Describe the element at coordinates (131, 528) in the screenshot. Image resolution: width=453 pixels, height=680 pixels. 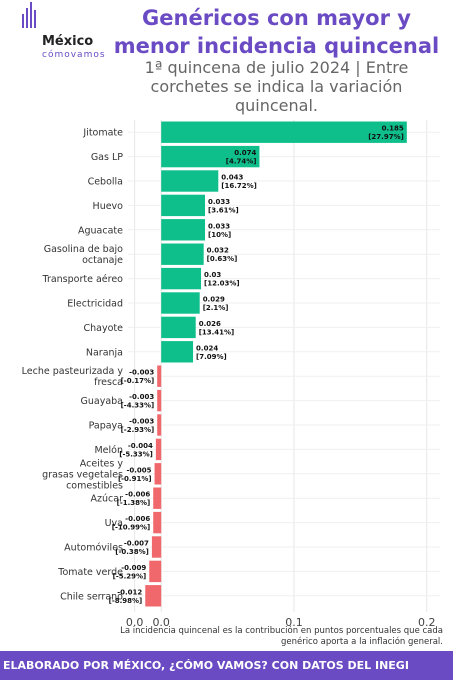
I see `variation-label: [-10.99%]` at that location.